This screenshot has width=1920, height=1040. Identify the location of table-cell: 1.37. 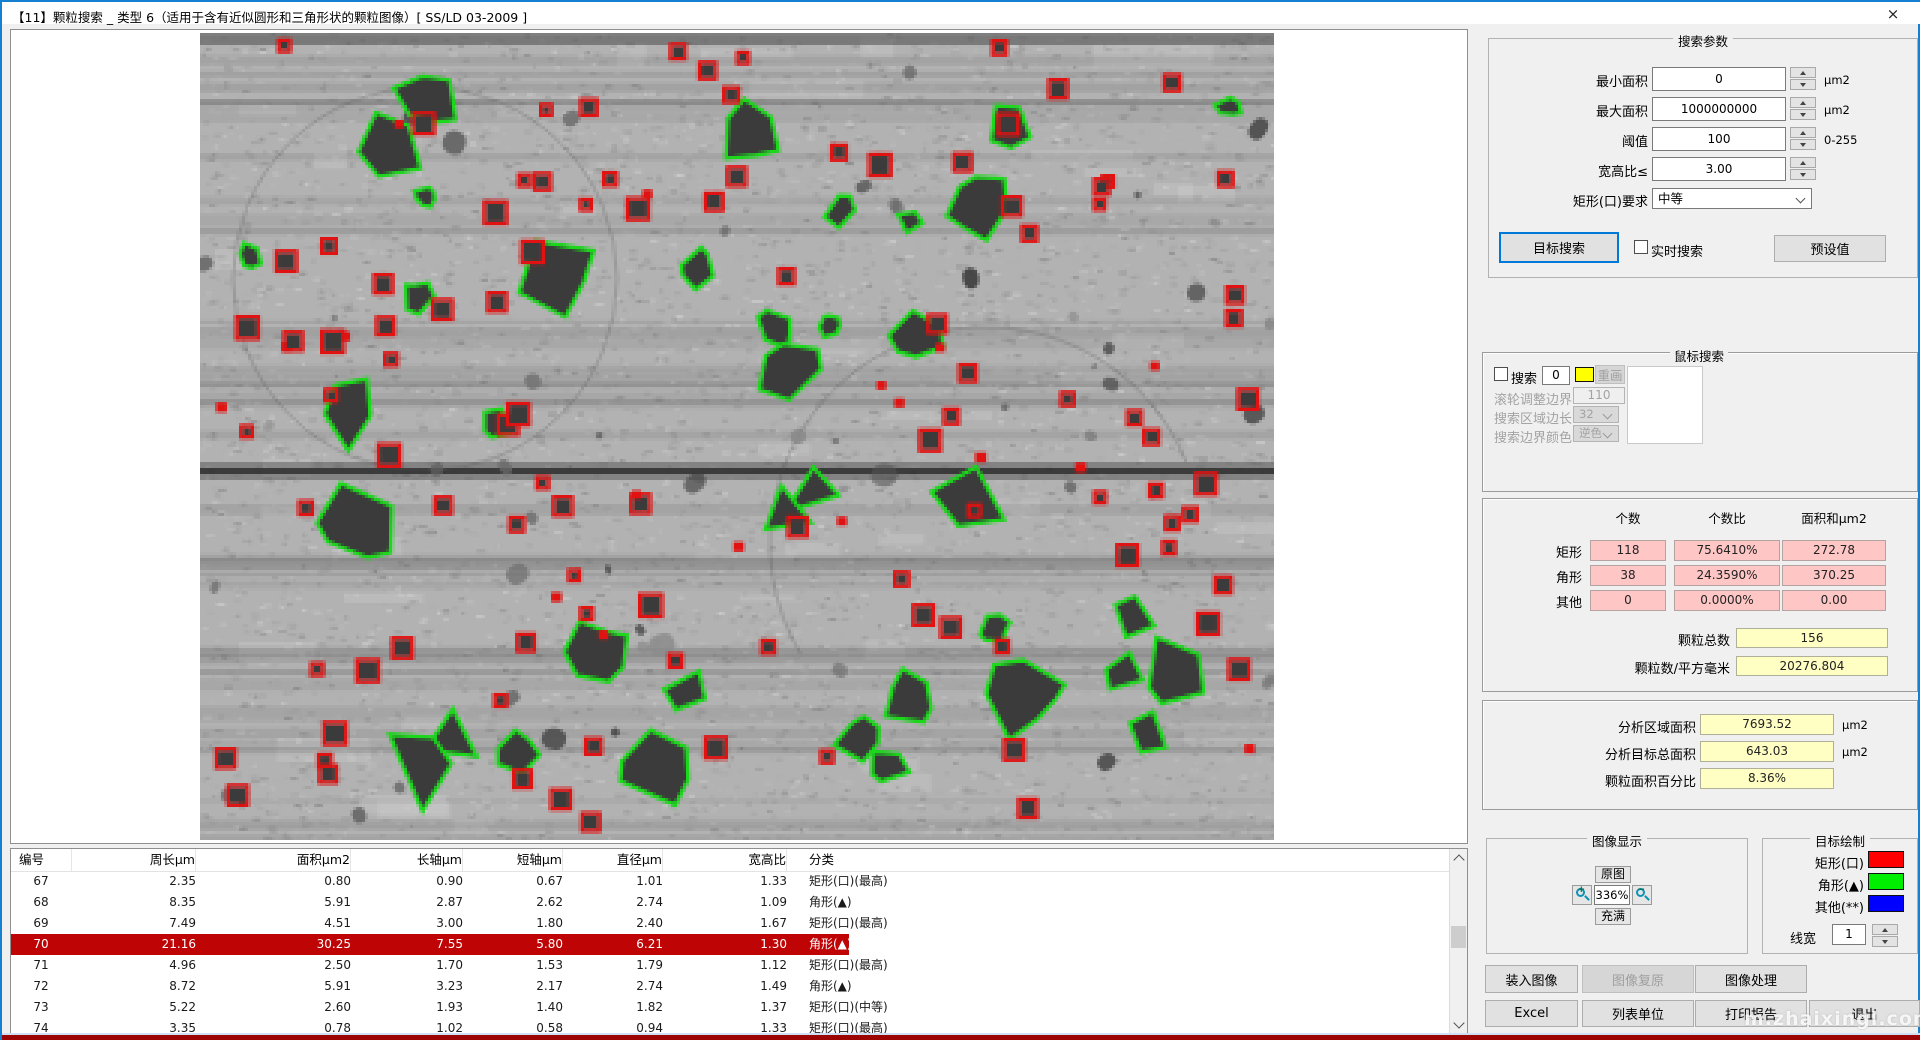
(773, 1007).